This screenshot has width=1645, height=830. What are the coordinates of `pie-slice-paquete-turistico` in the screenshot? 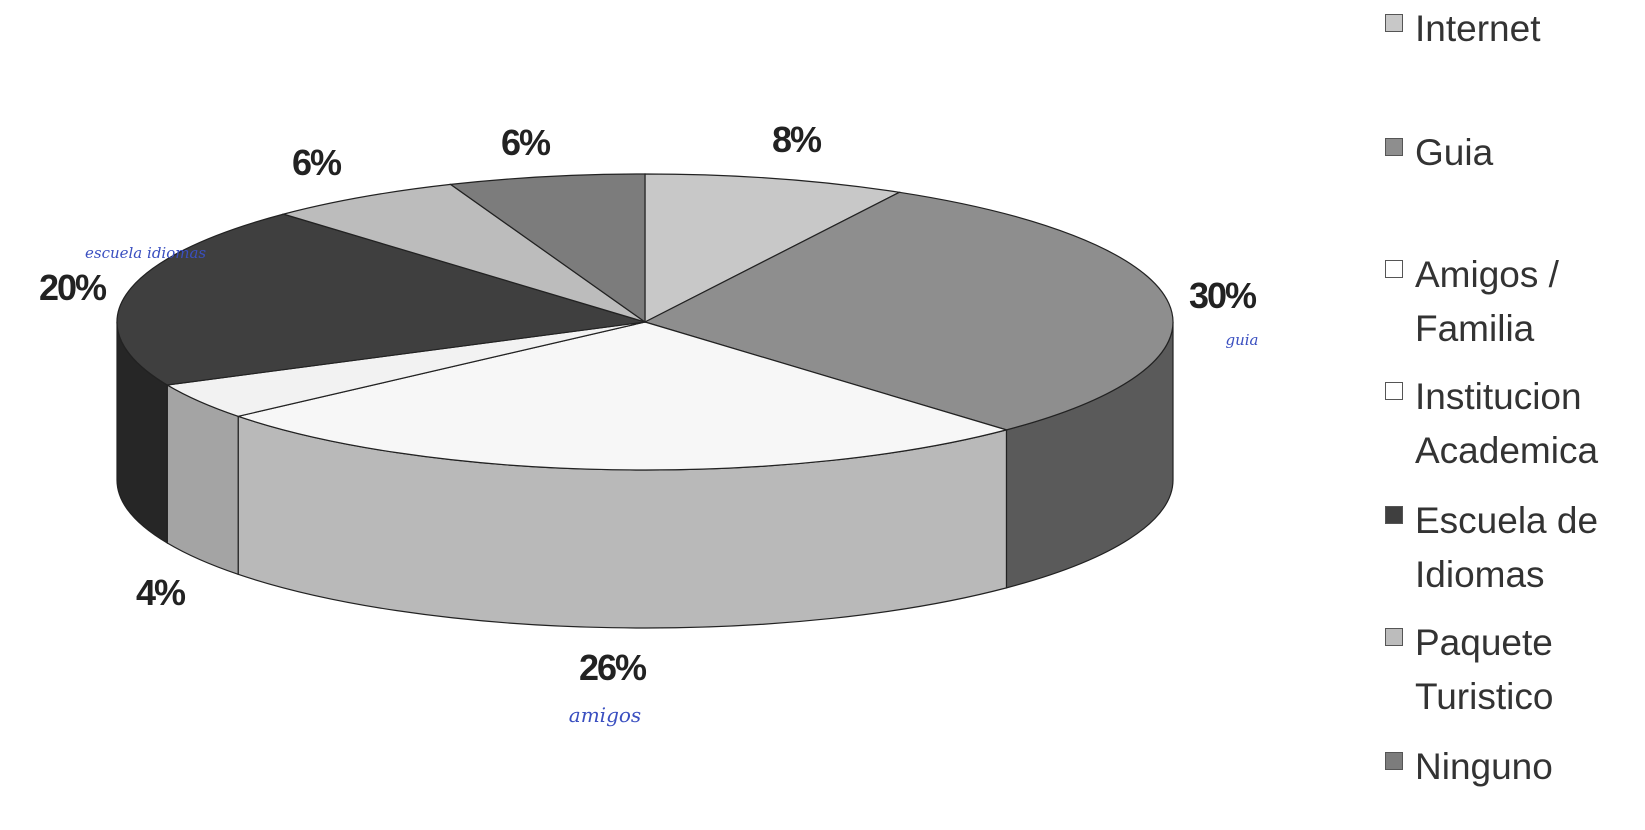 It's located at (463, 253).